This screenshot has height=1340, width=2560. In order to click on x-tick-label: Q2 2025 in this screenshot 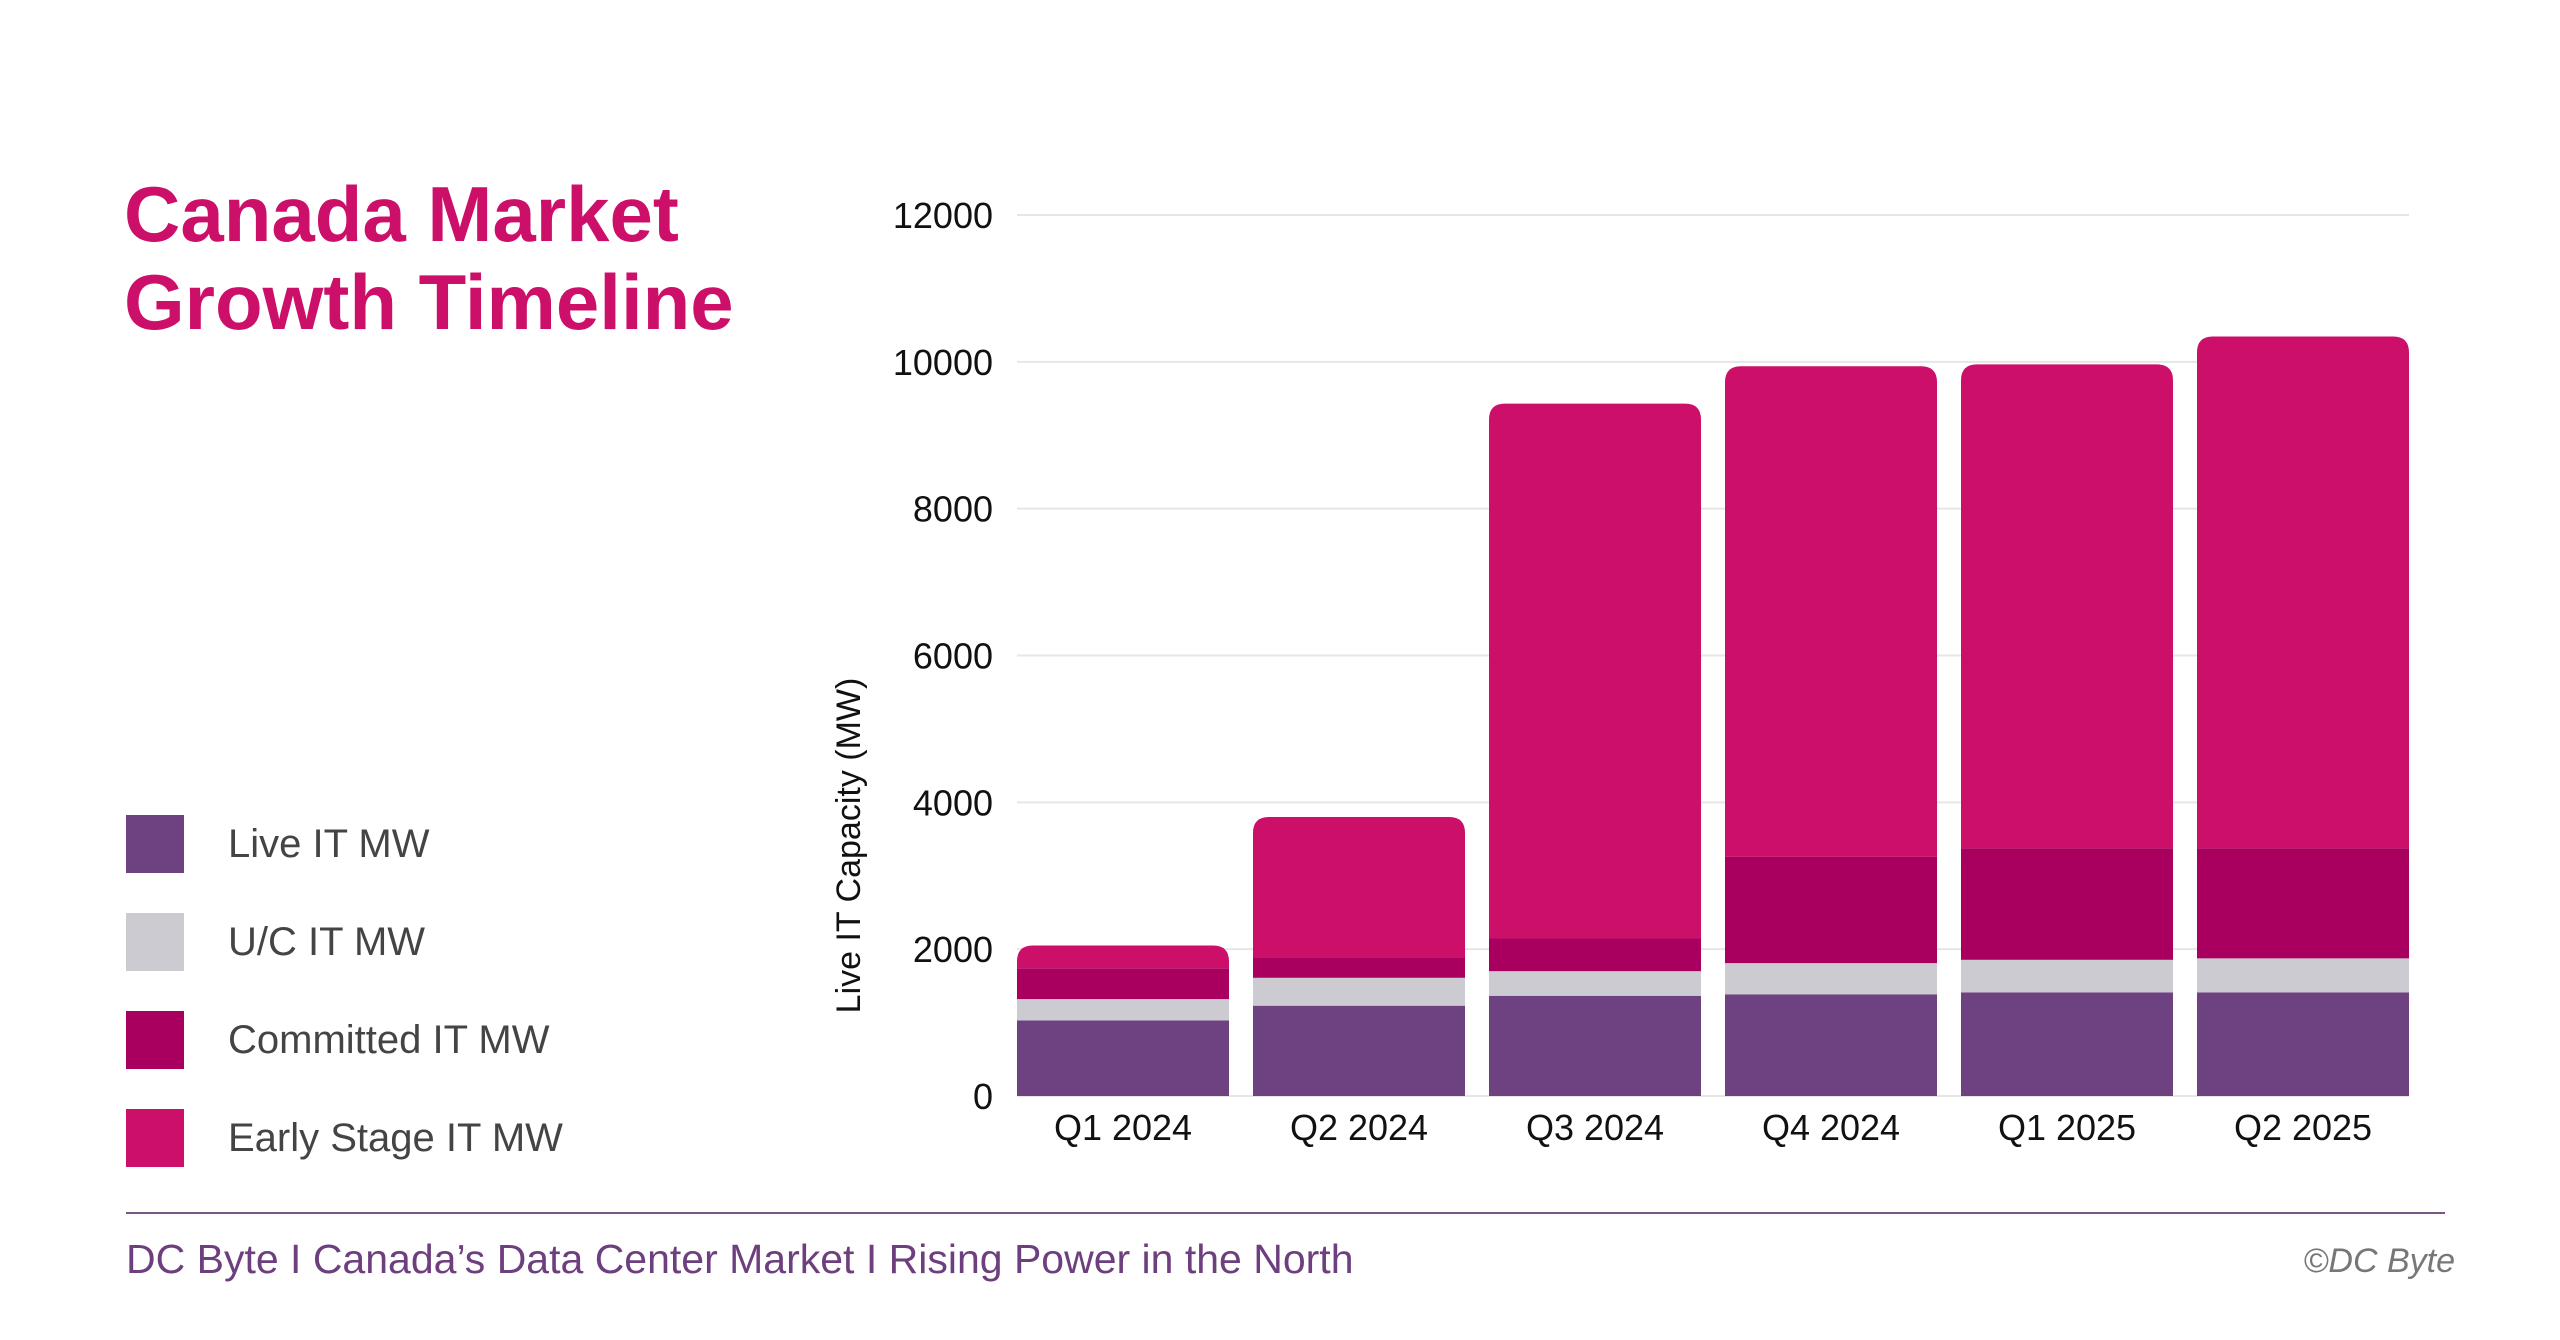, I will do `click(2303, 1127)`.